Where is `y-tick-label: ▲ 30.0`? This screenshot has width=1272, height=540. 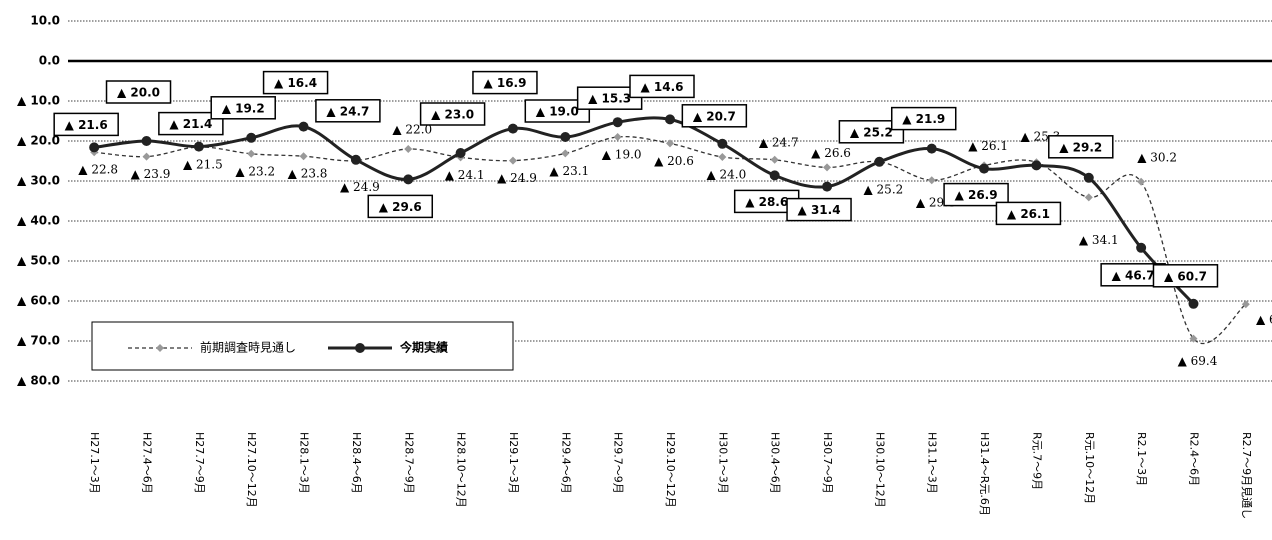 y-tick-label: ▲ 30.0 is located at coordinates (38, 181).